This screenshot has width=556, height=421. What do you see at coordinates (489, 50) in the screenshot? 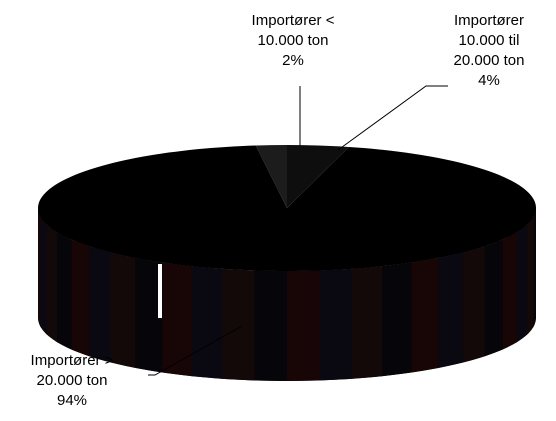
I see `slice-label: Importører 10.000 til 20.000 ton 4%` at bounding box center [489, 50].